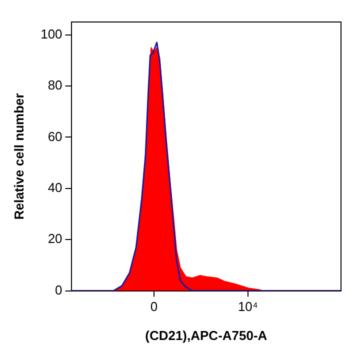 The image size is (361, 356). I want to click on y-tick-label: 80, so click(55, 85).